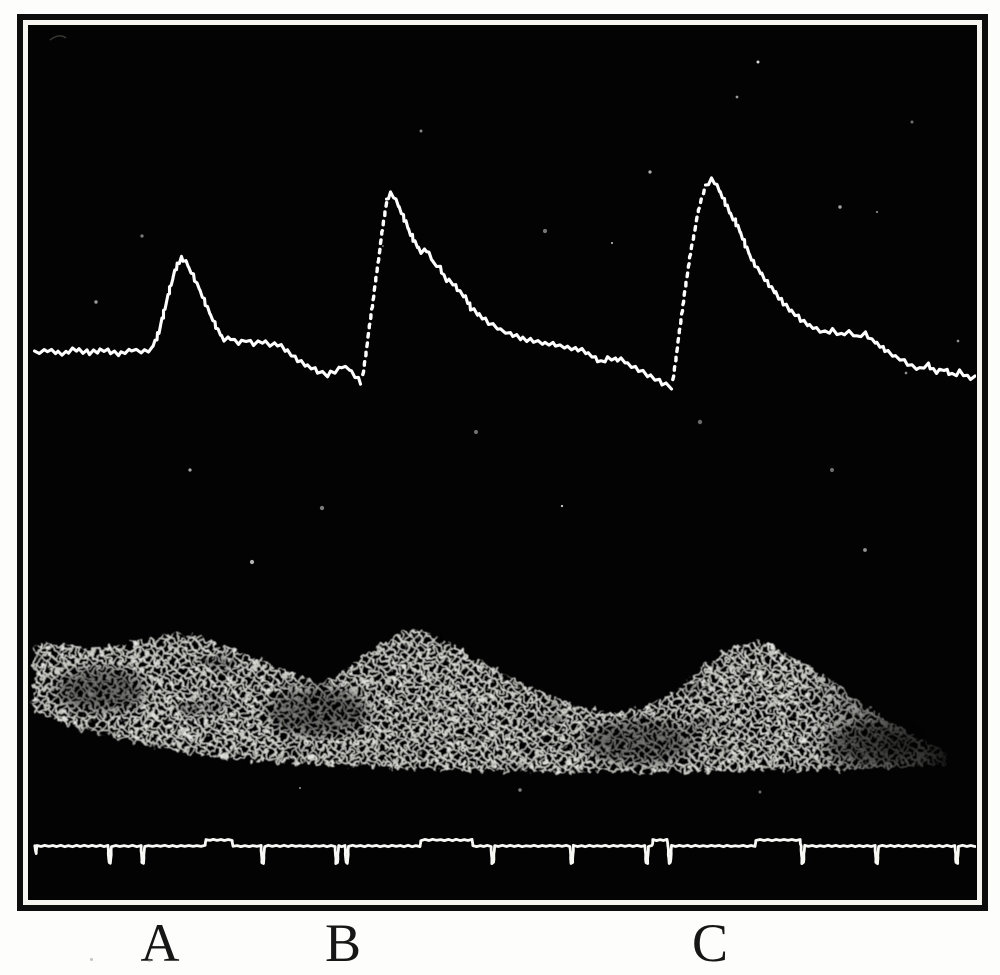 The width and height of the screenshot is (1000, 975). I want to click on beat-label-b: B, so click(343, 943).